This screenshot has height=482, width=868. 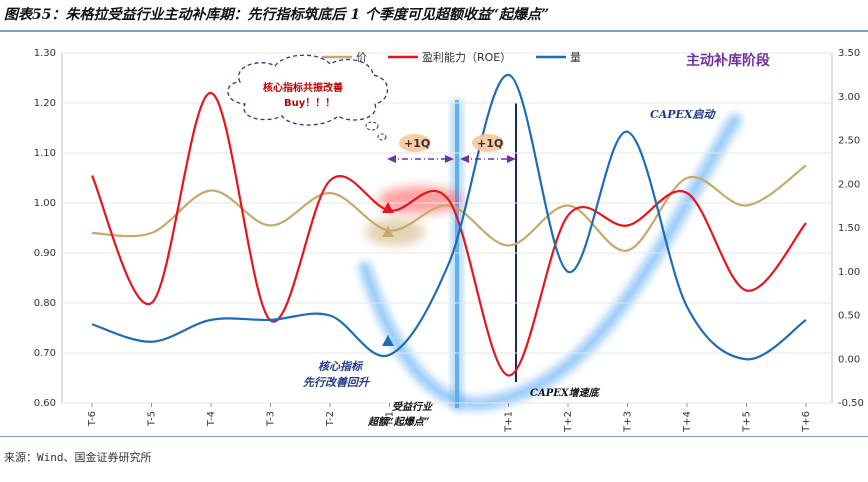 I want to click on x-tick-label: T+1, so click(x=509, y=422).